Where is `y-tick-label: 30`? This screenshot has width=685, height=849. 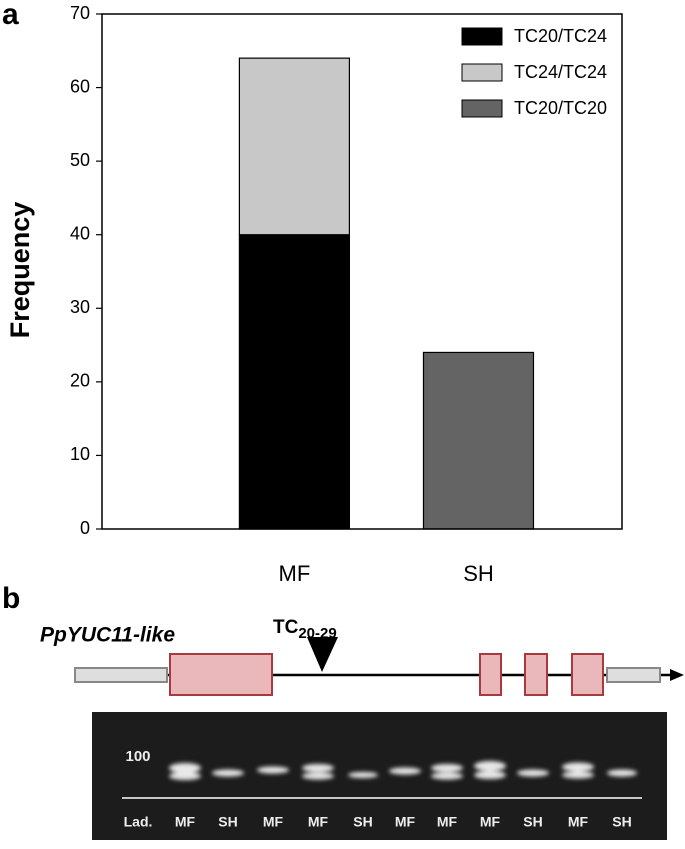
y-tick-label: 30 is located at coordinates (80, 307).